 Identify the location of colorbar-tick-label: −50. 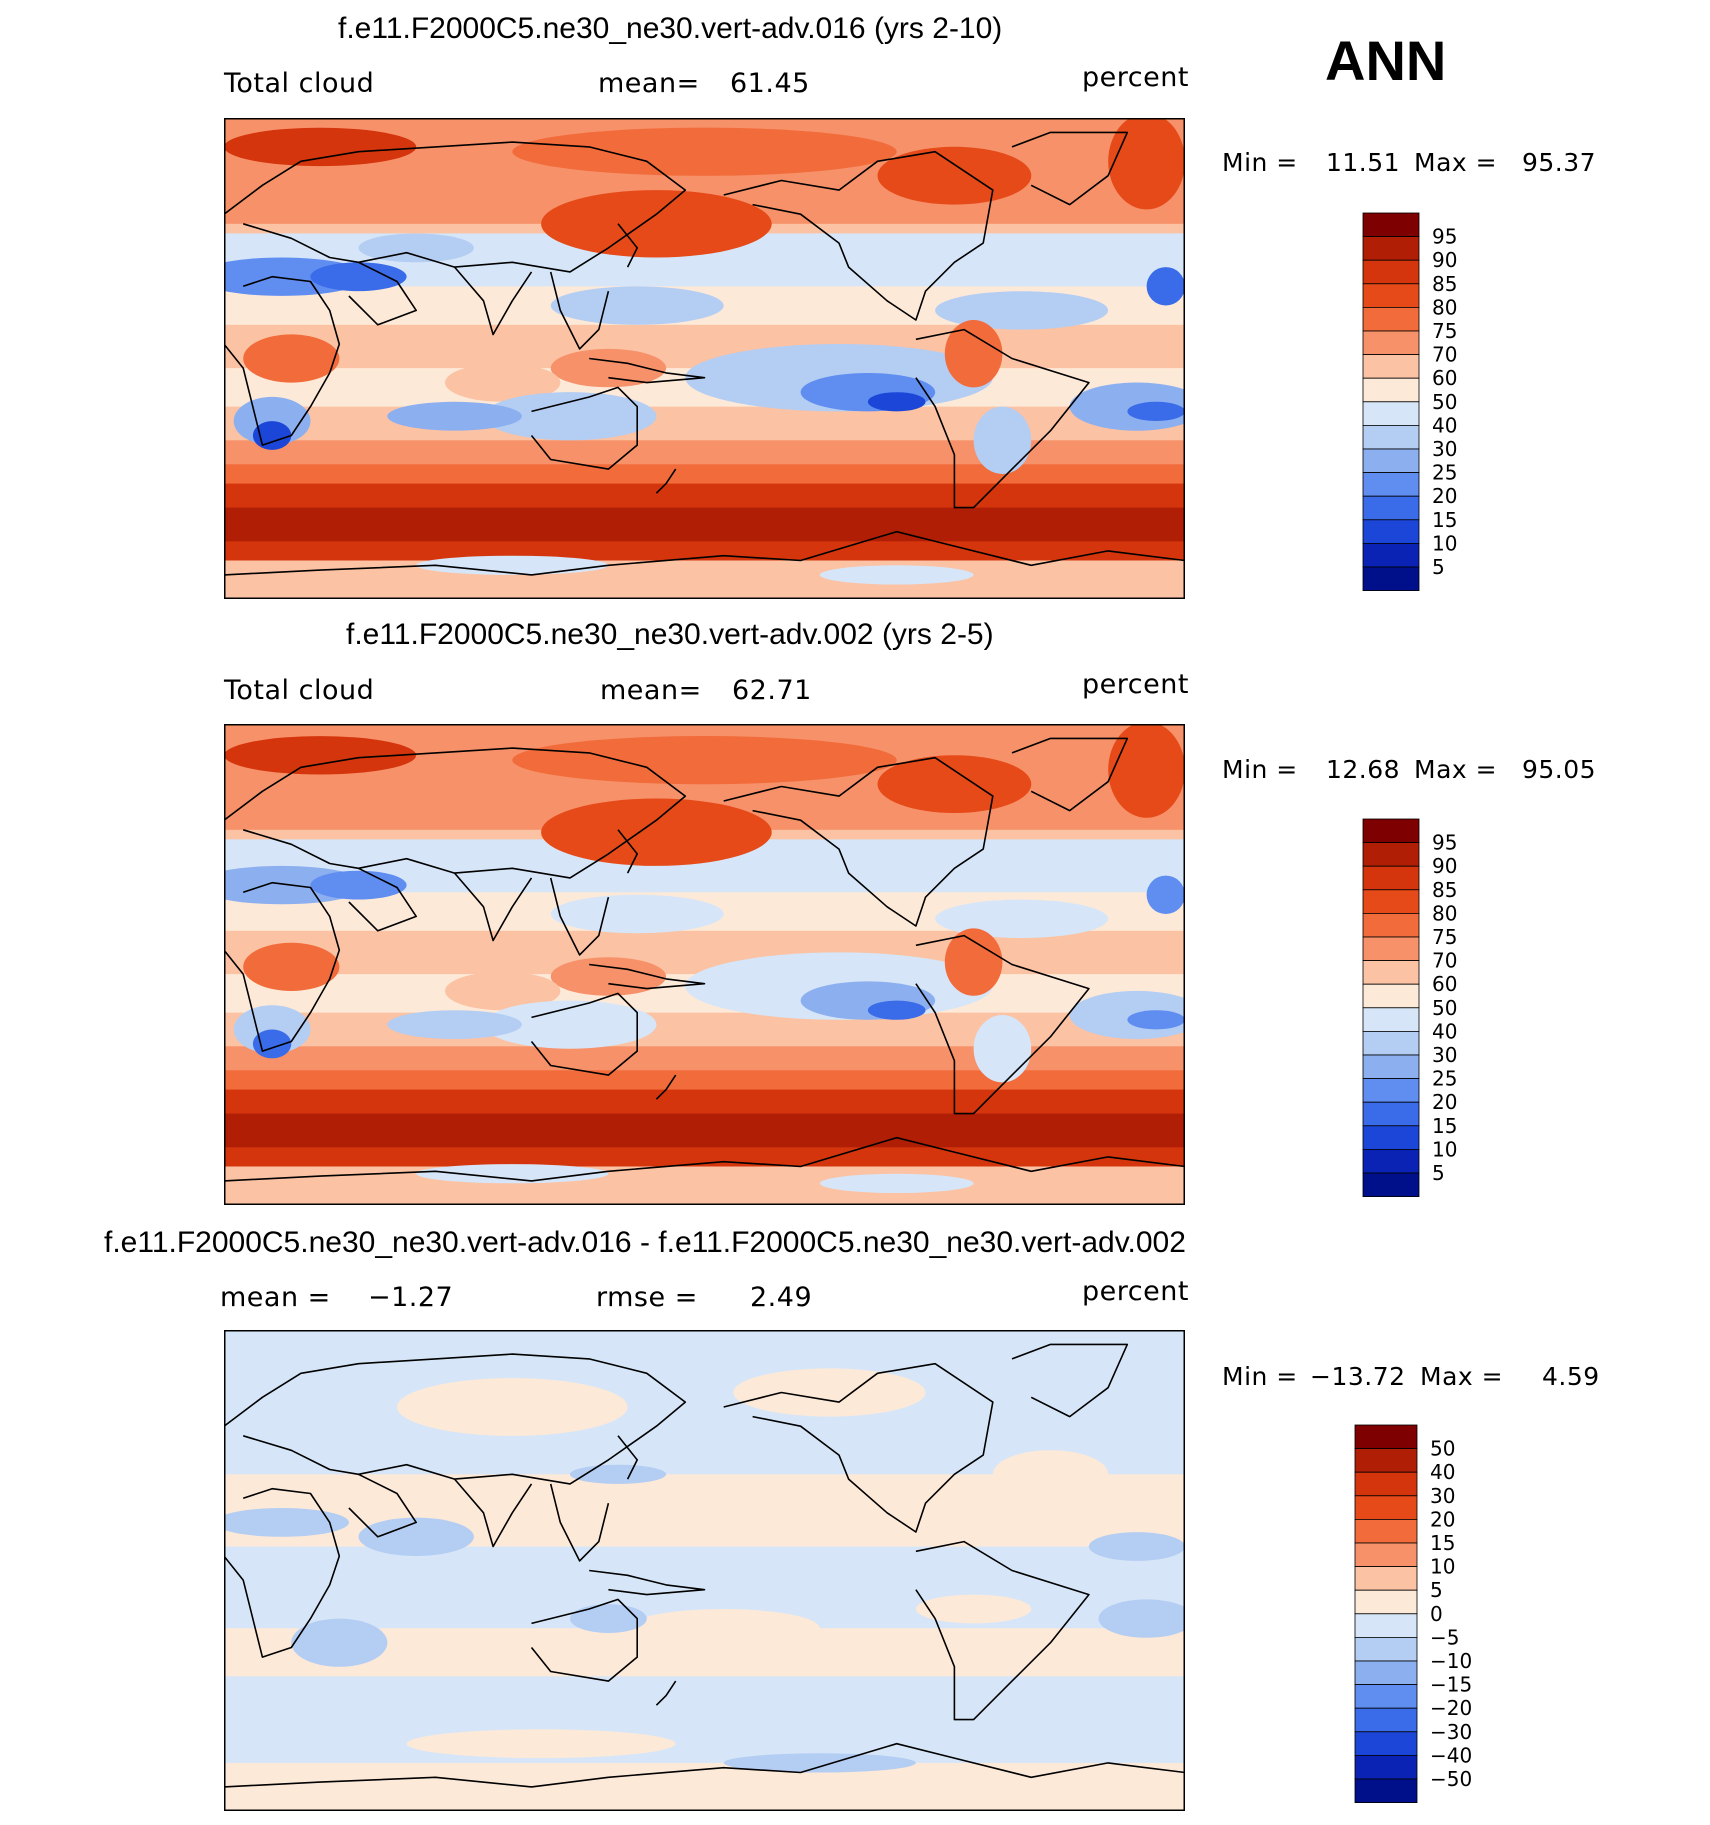
(1451, 1779).